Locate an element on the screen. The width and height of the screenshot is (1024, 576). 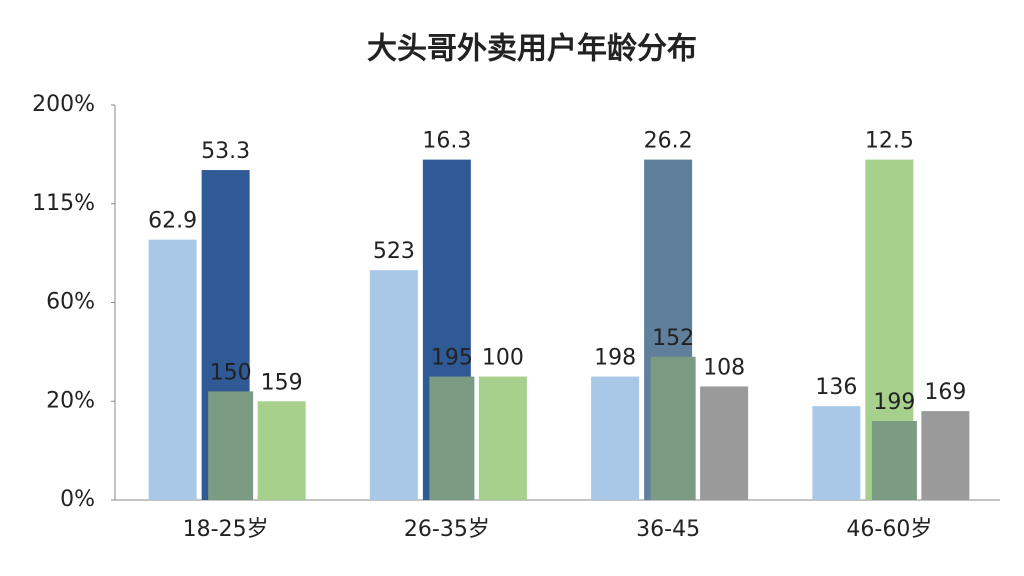
bar-annotation: 53.3 is located at coordinates (225, 151).